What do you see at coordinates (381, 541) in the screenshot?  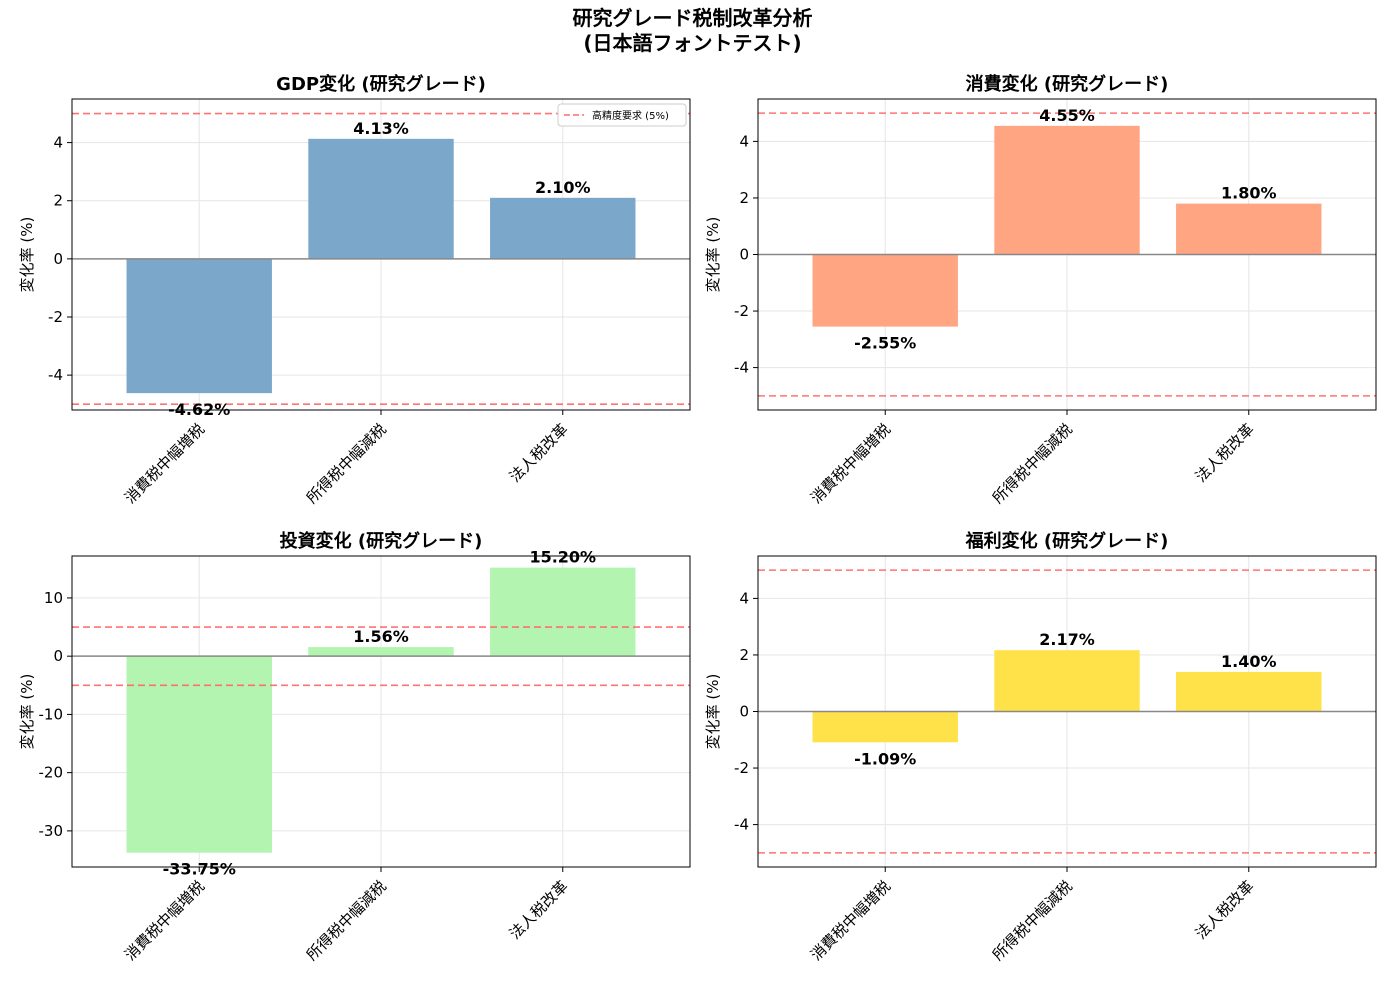 I see `chart-title: 投資変化 (研究グレード)` at bounding box center [381, 541].